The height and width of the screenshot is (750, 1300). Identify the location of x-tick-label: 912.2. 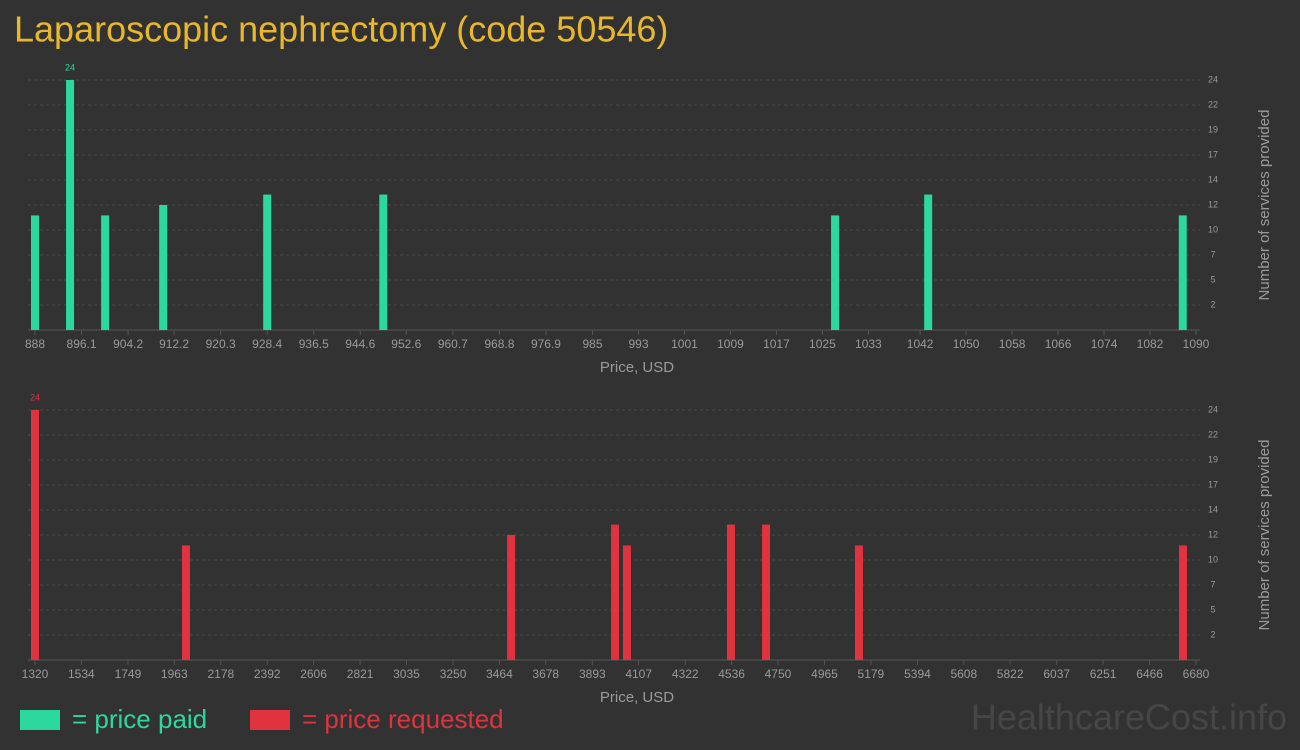
(174, 344).